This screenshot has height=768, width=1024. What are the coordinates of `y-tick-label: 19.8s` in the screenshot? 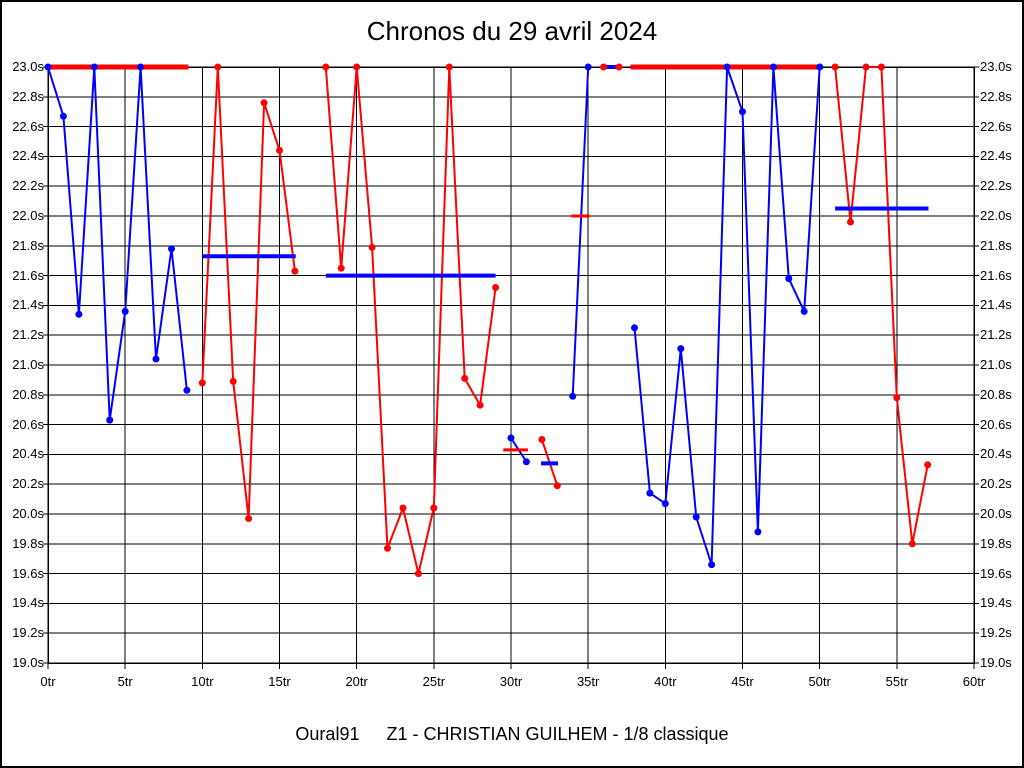 It's located at (996, 543).